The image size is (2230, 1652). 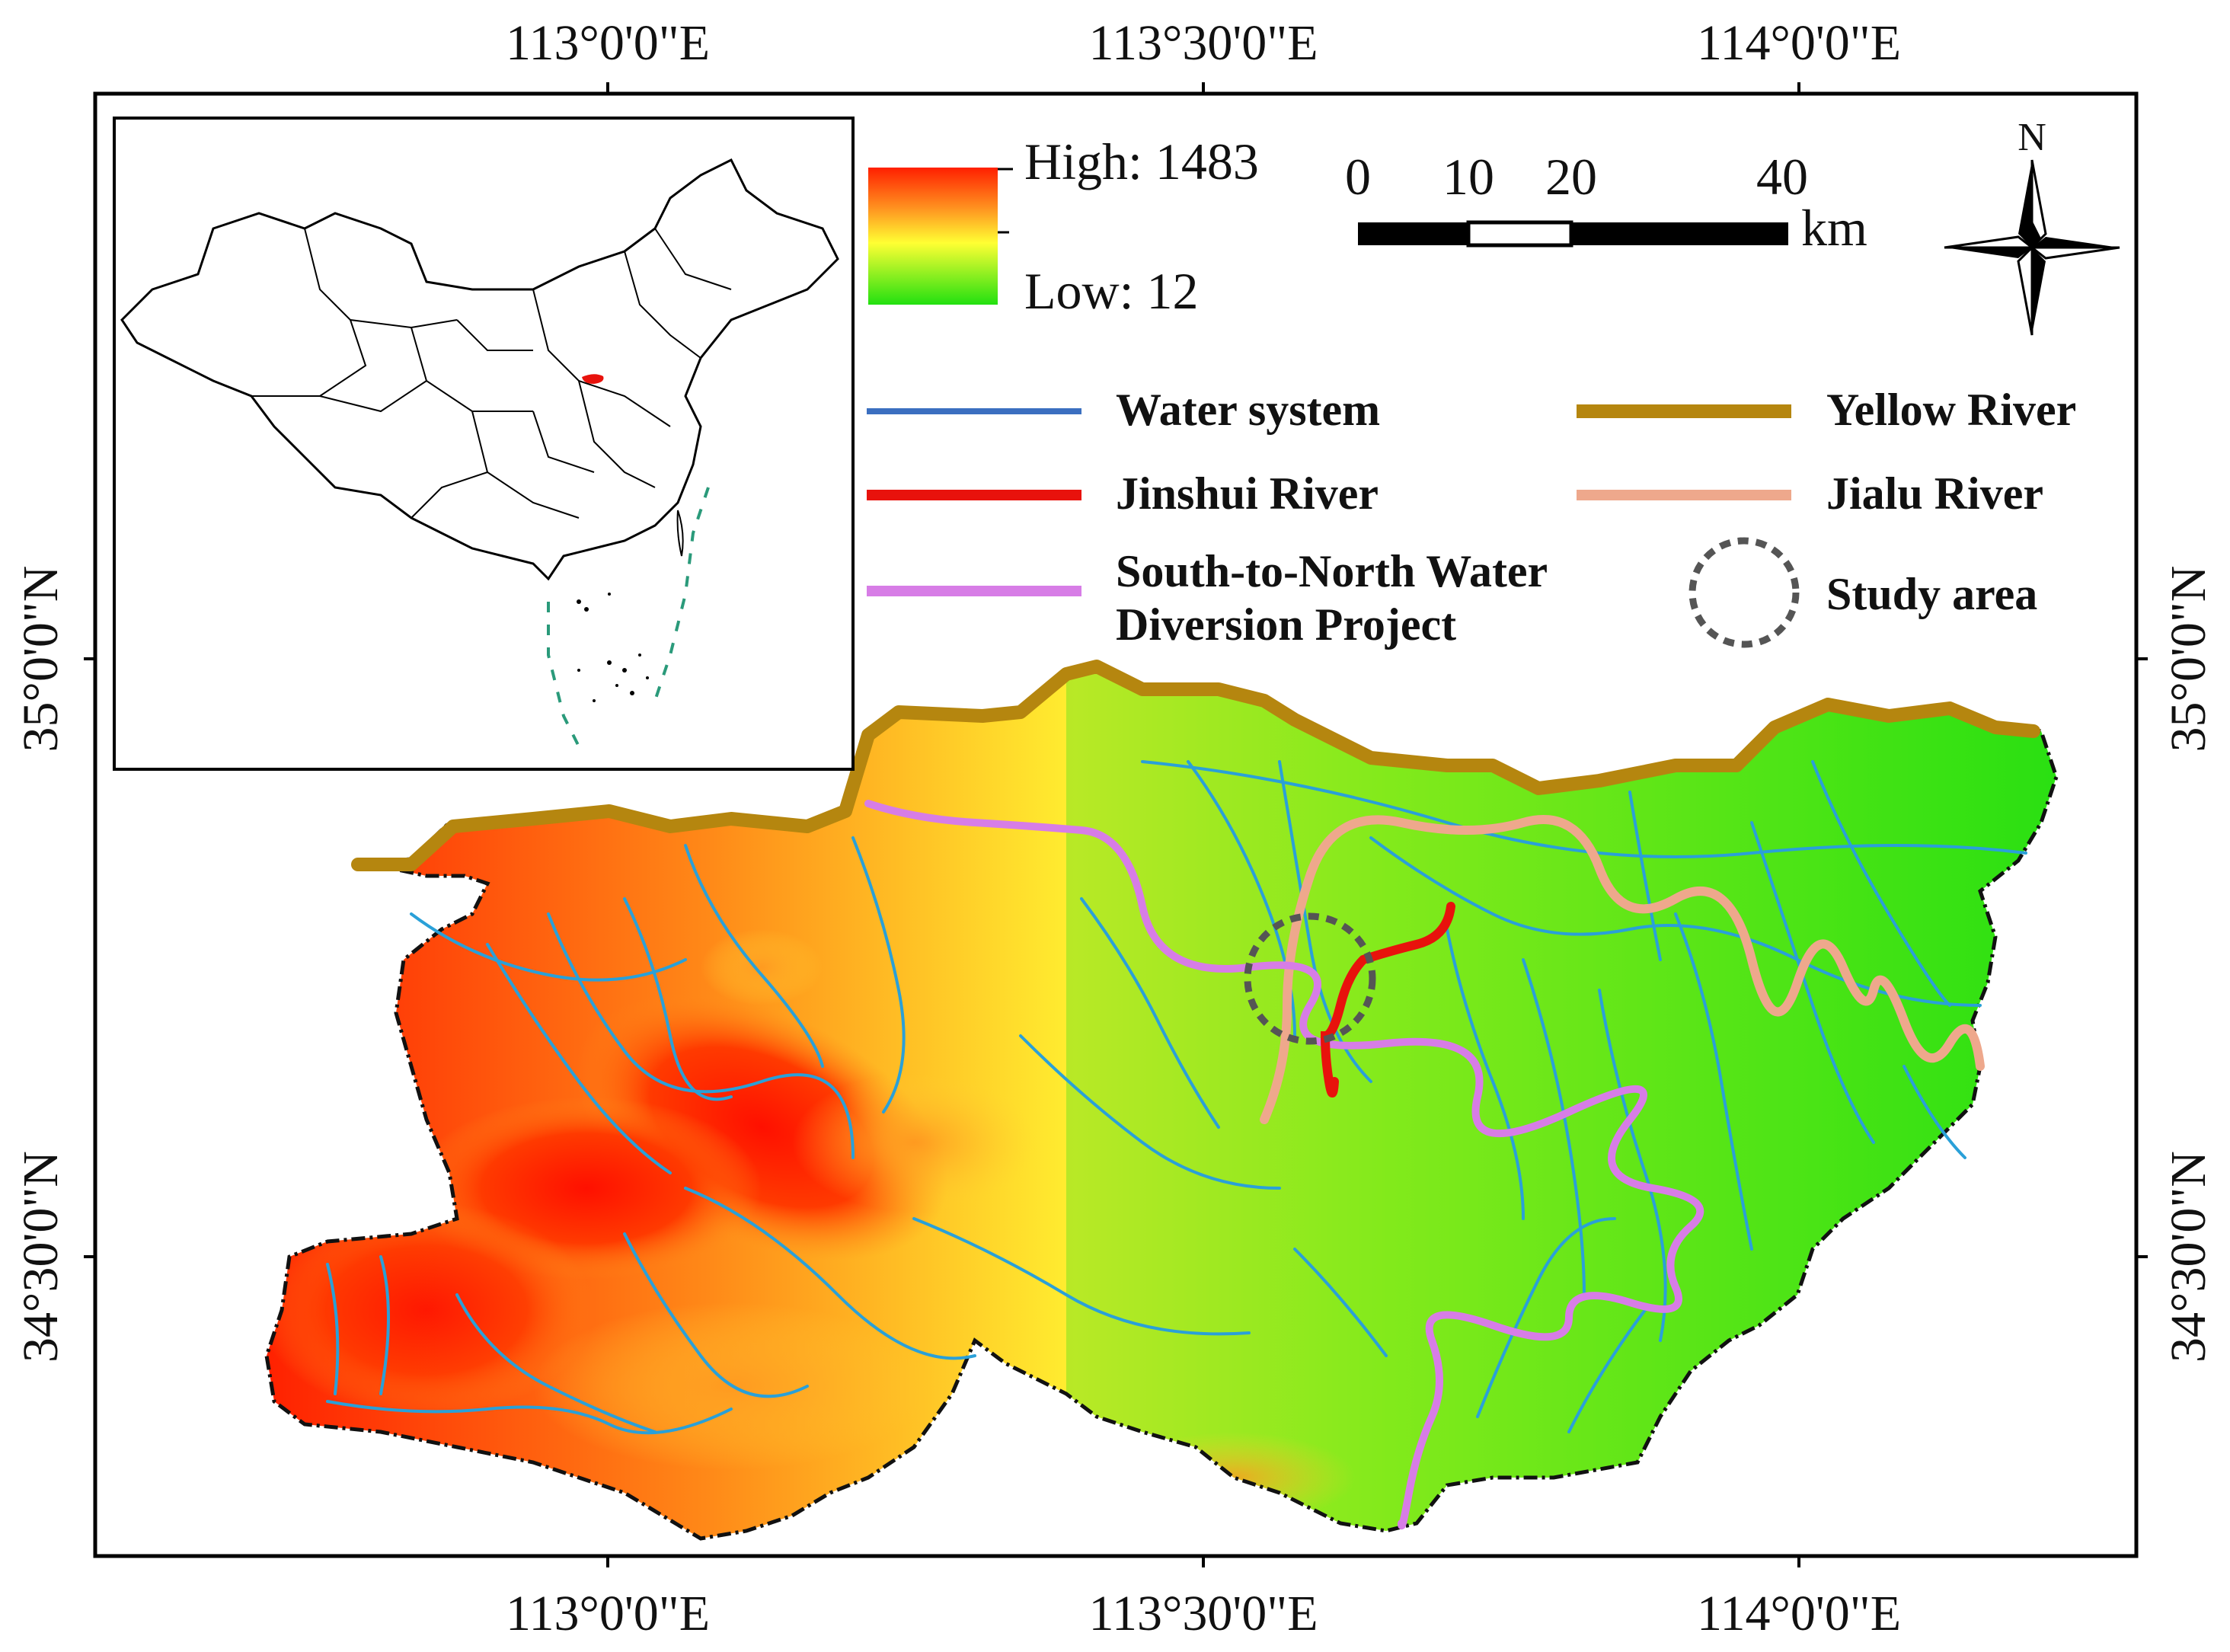 What do you see at coordinates (1203, 43) in the screenshot?
I see `top-lon-label-2: 113°30'0"E` at bounding box center [1203, 43].